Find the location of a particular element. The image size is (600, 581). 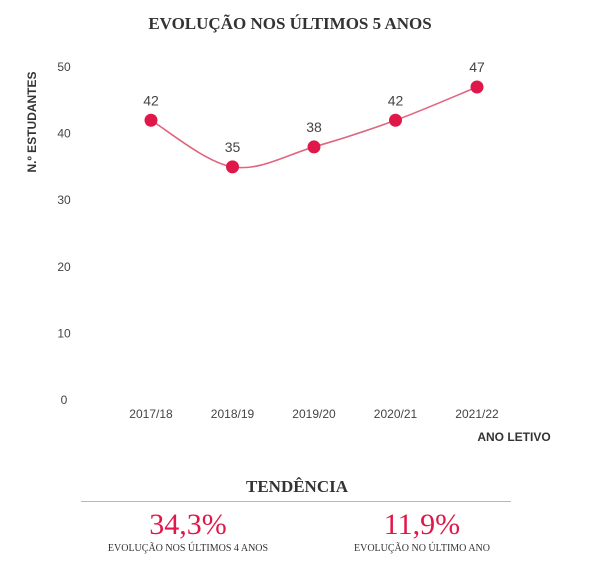

y-tick-label: 30 is located at coordinates (64, 200).